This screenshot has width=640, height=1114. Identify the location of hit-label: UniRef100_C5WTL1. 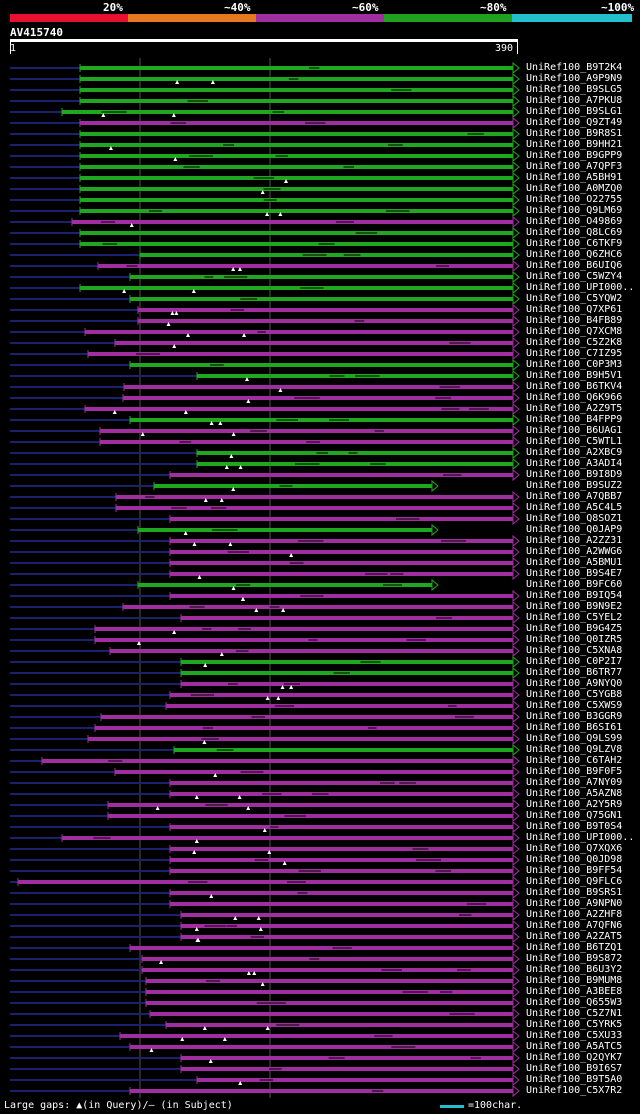
(574, 441).